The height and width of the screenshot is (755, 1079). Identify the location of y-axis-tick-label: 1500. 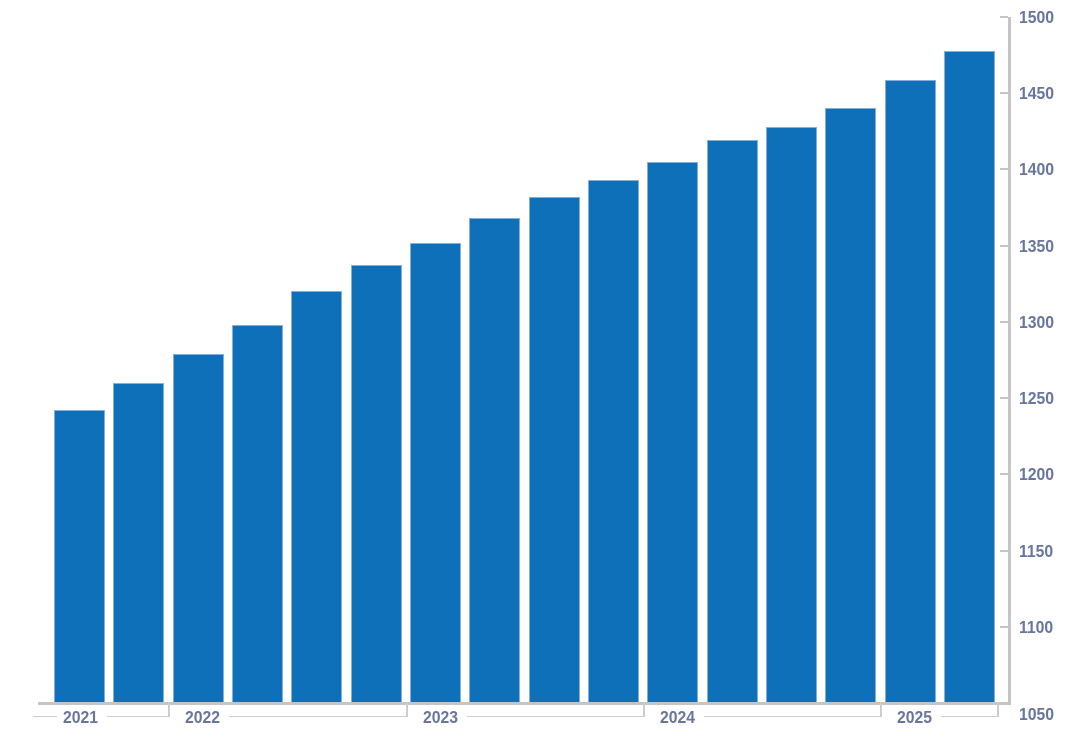
(1038, 17).